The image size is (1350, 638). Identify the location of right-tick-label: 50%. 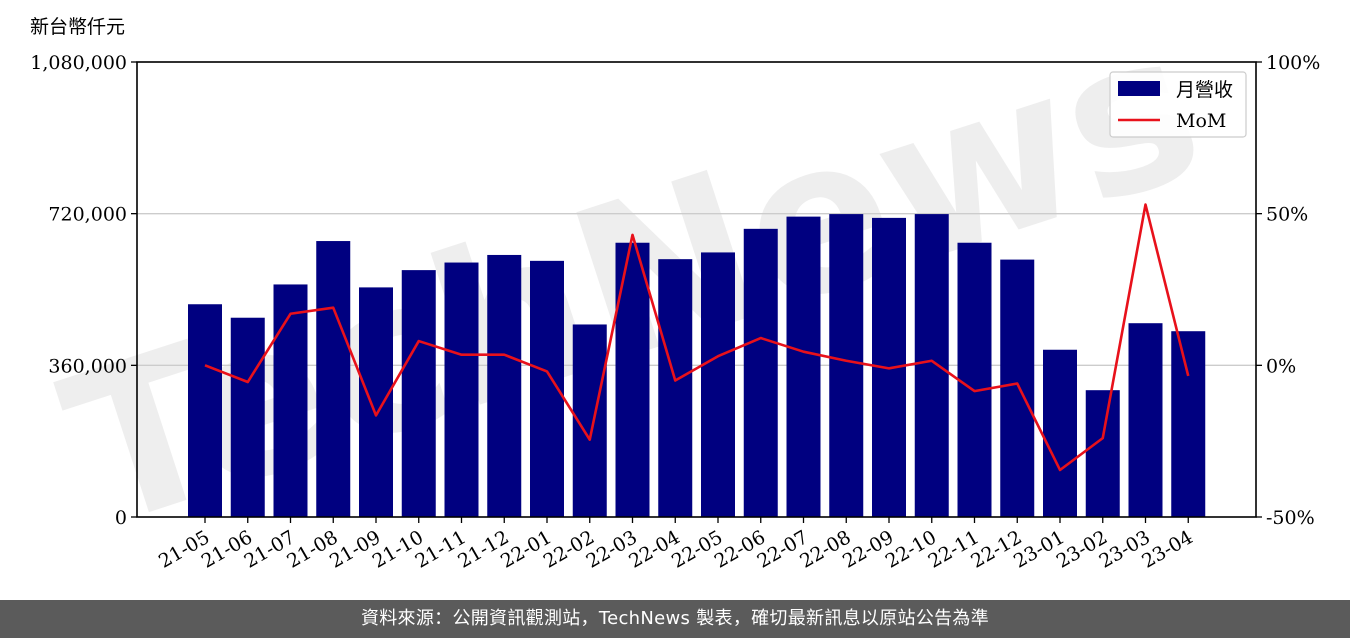
(1287, 215).